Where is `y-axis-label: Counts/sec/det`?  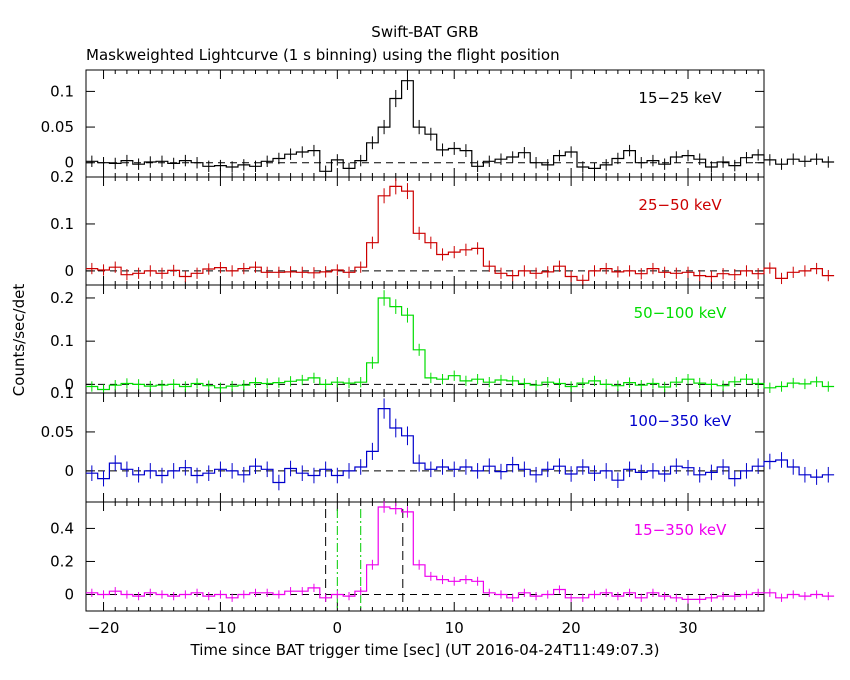
y-axis-label: Counts/sec/det is located at coordinates (19, 340).